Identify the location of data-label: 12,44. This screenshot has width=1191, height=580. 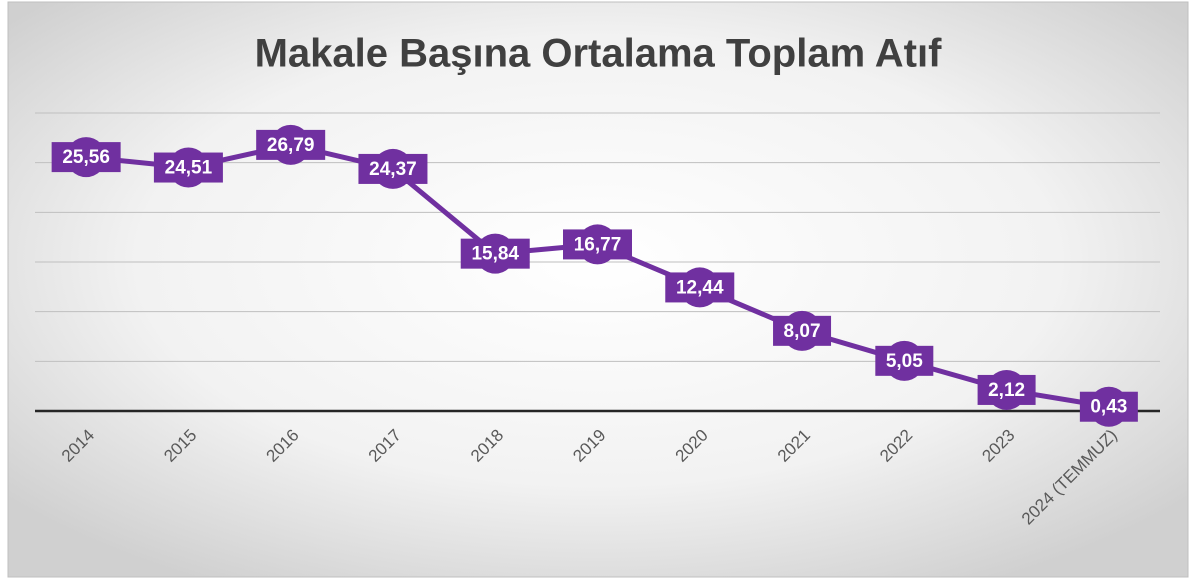
(700, 287).